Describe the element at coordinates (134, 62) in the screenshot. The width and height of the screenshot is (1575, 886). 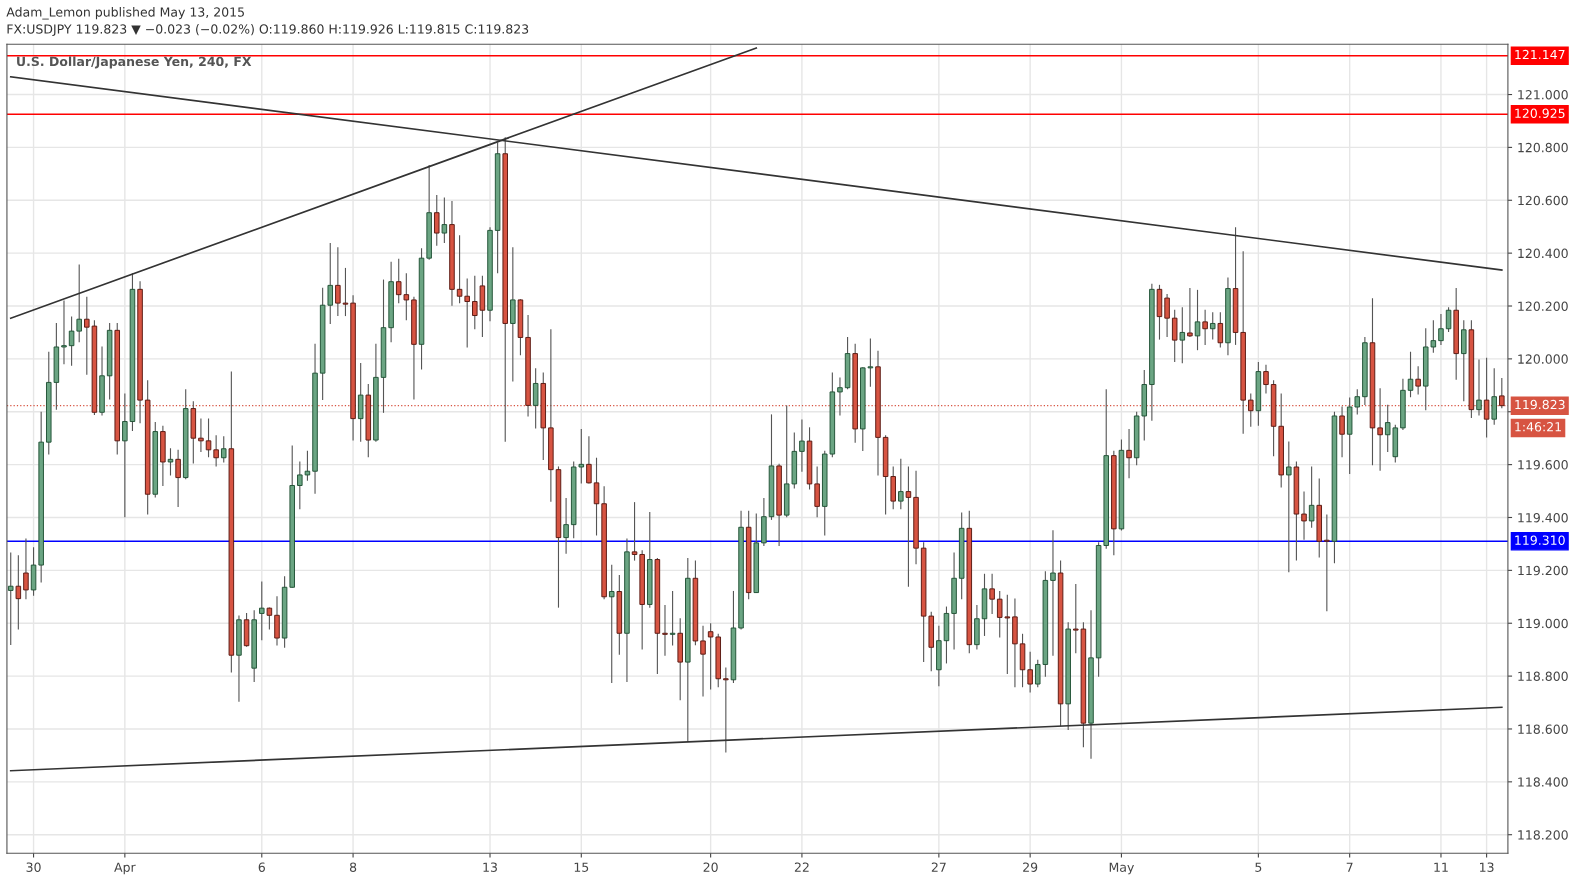
I see `annotation: U.S. Dollar/Japanese Yen, 240, FX` at that location.